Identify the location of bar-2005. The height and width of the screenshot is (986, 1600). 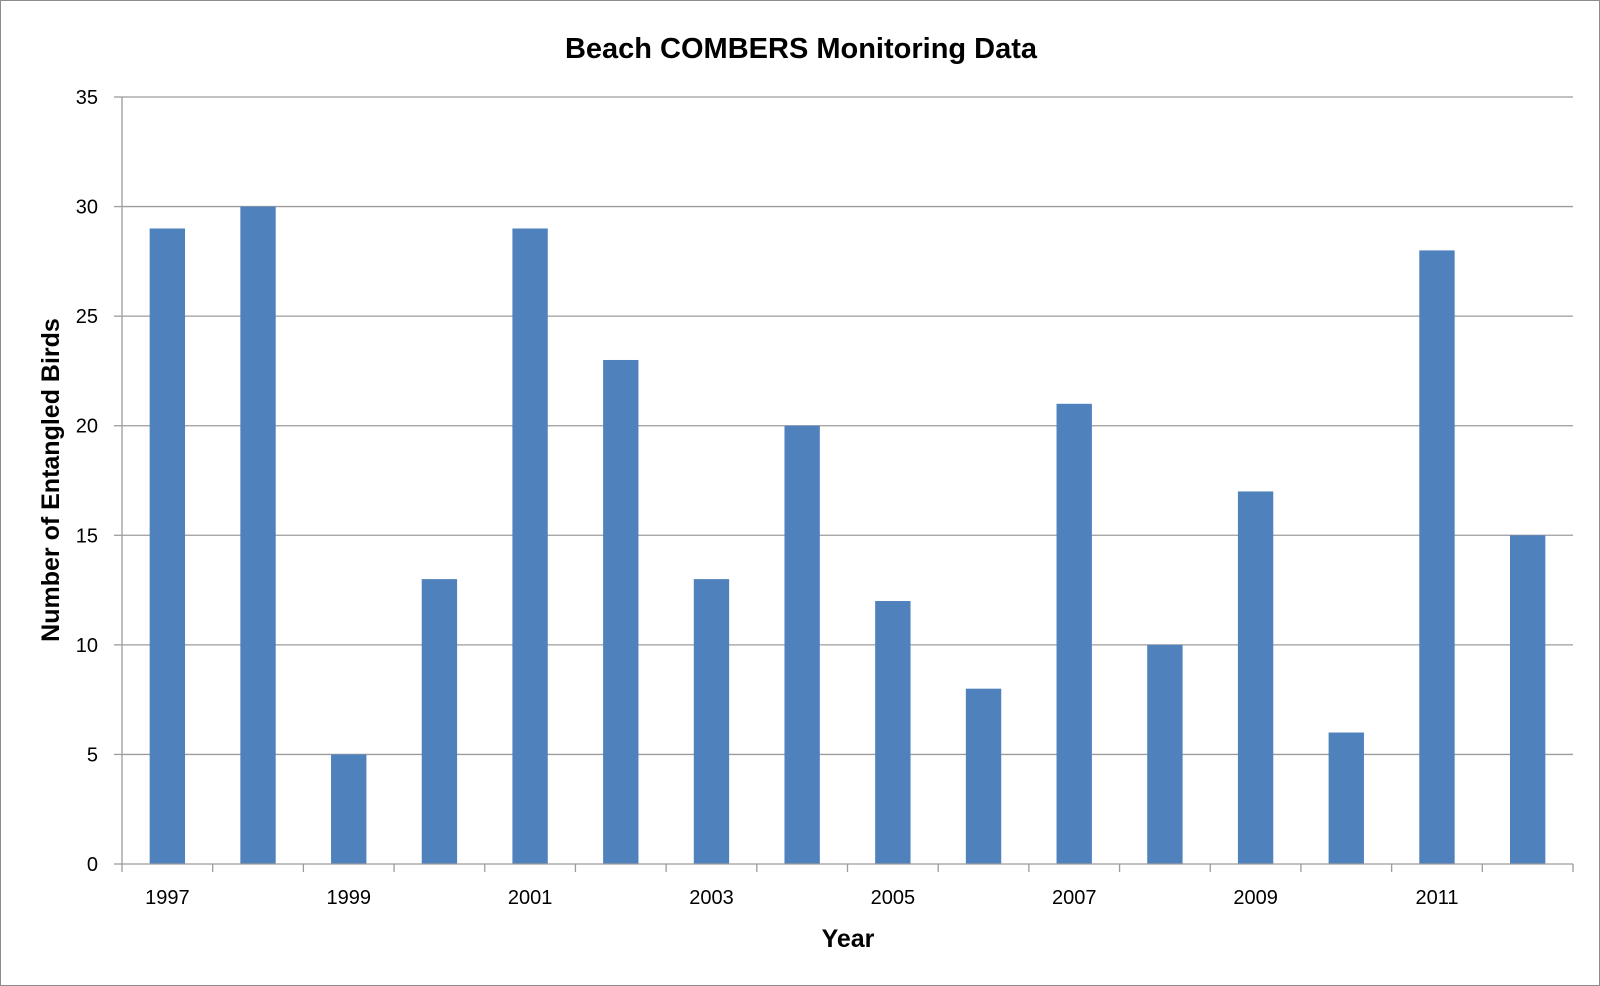
(893, 732).